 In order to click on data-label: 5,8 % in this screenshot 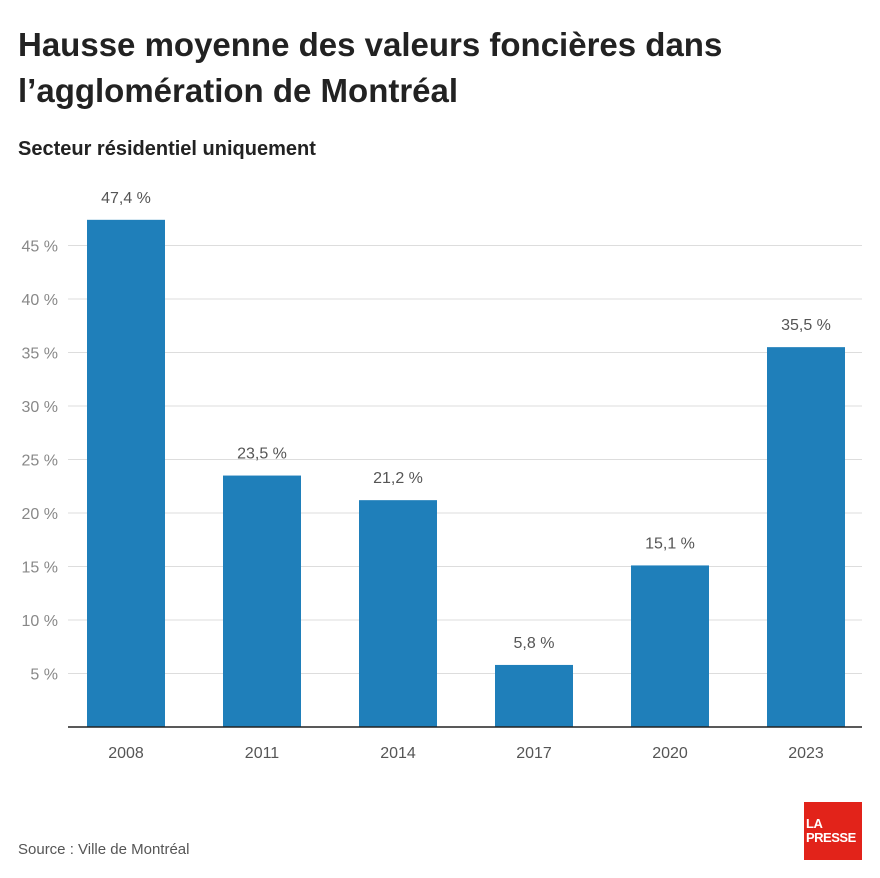, I will do `click(534, 643)`.